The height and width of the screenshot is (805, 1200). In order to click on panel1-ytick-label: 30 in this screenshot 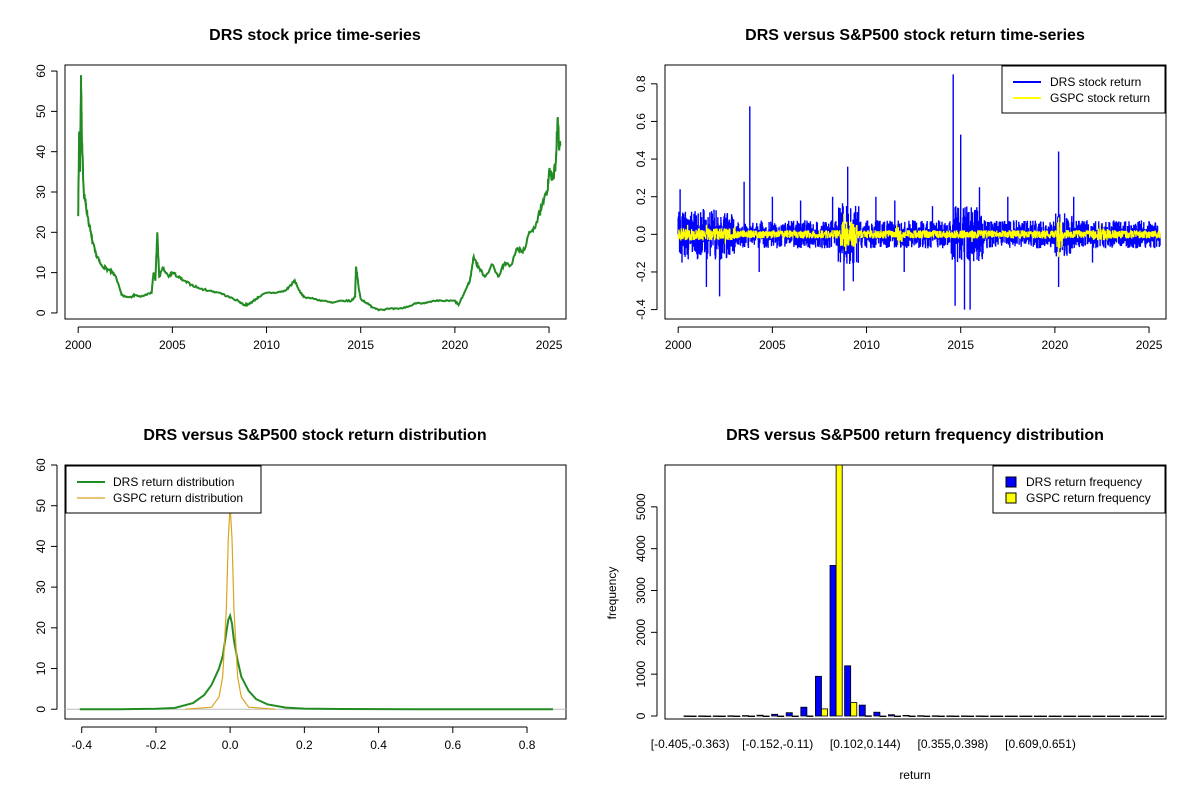, I will do `click(41, 192)`.